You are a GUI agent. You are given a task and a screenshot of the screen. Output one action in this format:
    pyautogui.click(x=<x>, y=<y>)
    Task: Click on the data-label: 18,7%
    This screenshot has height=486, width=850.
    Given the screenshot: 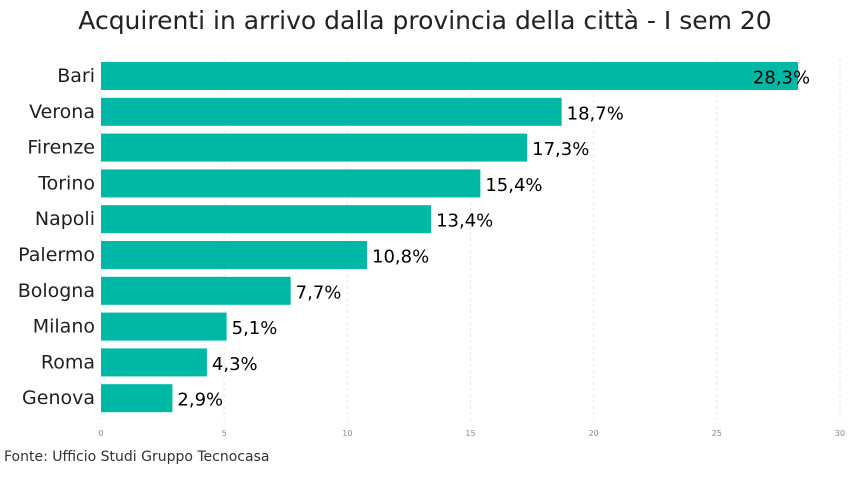 What is the action you would take?
    pyautogui.click(x=595, y=113)
    